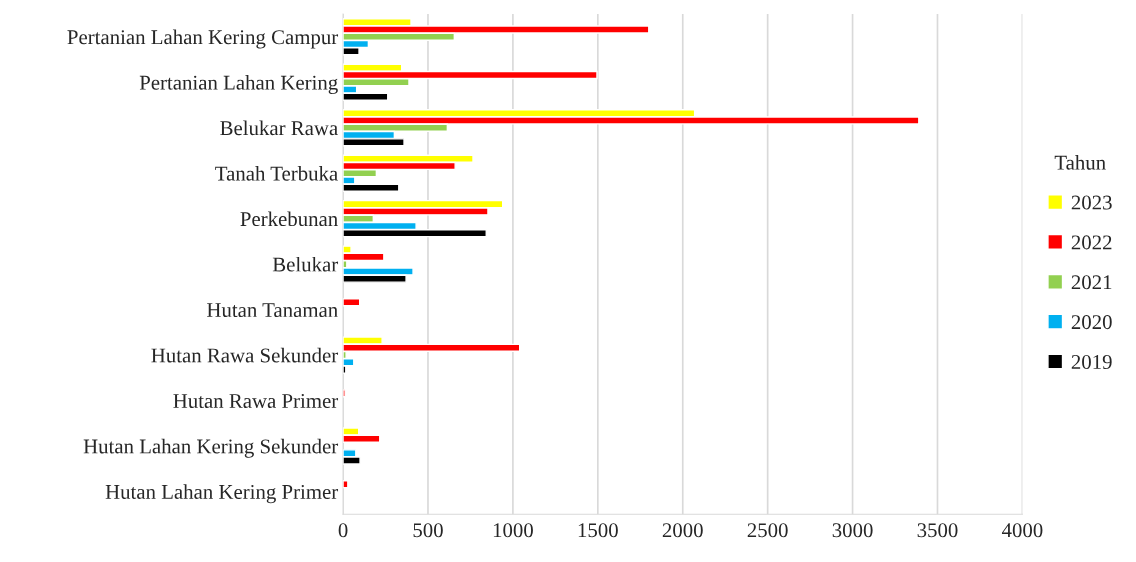 The width and height of the screenshot is (1136, 562). Describe the element at coordinates (256, 400) in the screenshot. I see `y-tick-label: Hutan Rawa Primer` at that location.